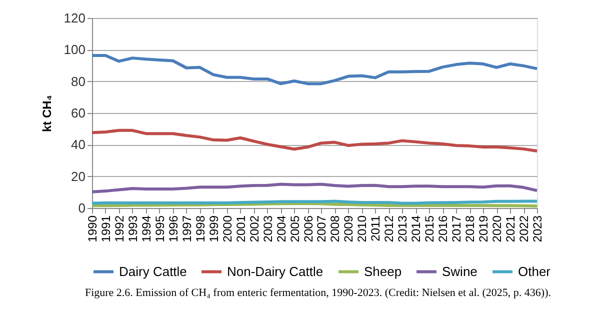 The height and width of the screenshot is (333, 601). What do you see at coordinates (281, 228) in the screenshot?
I see `x-tick-label: 2004` at bounding box center [281, 228].